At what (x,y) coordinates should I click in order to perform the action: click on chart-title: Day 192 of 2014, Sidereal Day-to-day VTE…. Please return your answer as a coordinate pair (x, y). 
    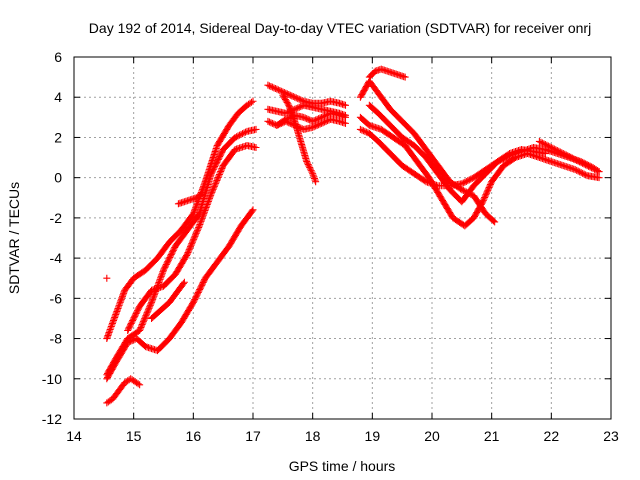
    Looking at the image, I should click on (340, 28).